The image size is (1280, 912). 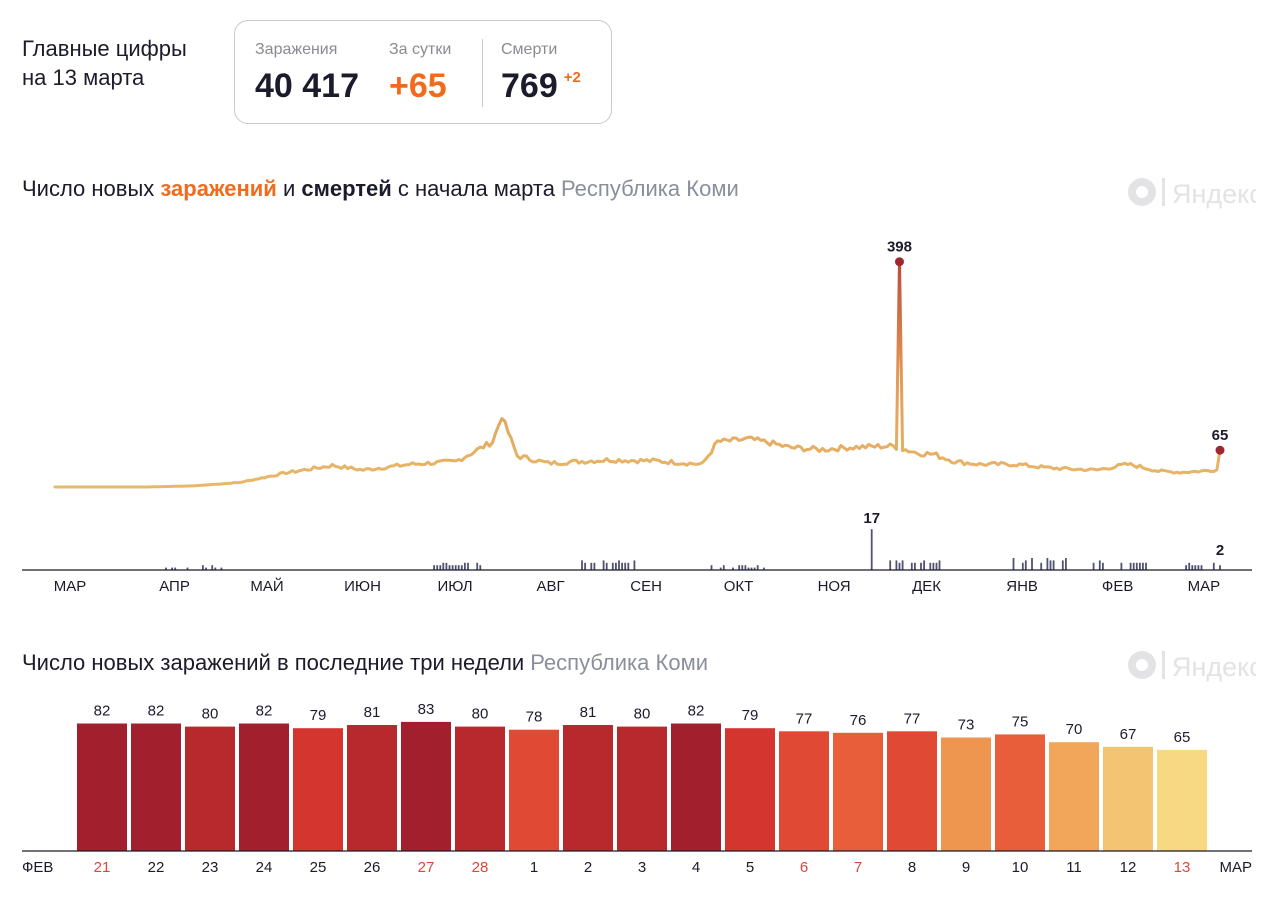 I want to click on yandex-logo-text: Яндекс, so click(x=1214, y=194).